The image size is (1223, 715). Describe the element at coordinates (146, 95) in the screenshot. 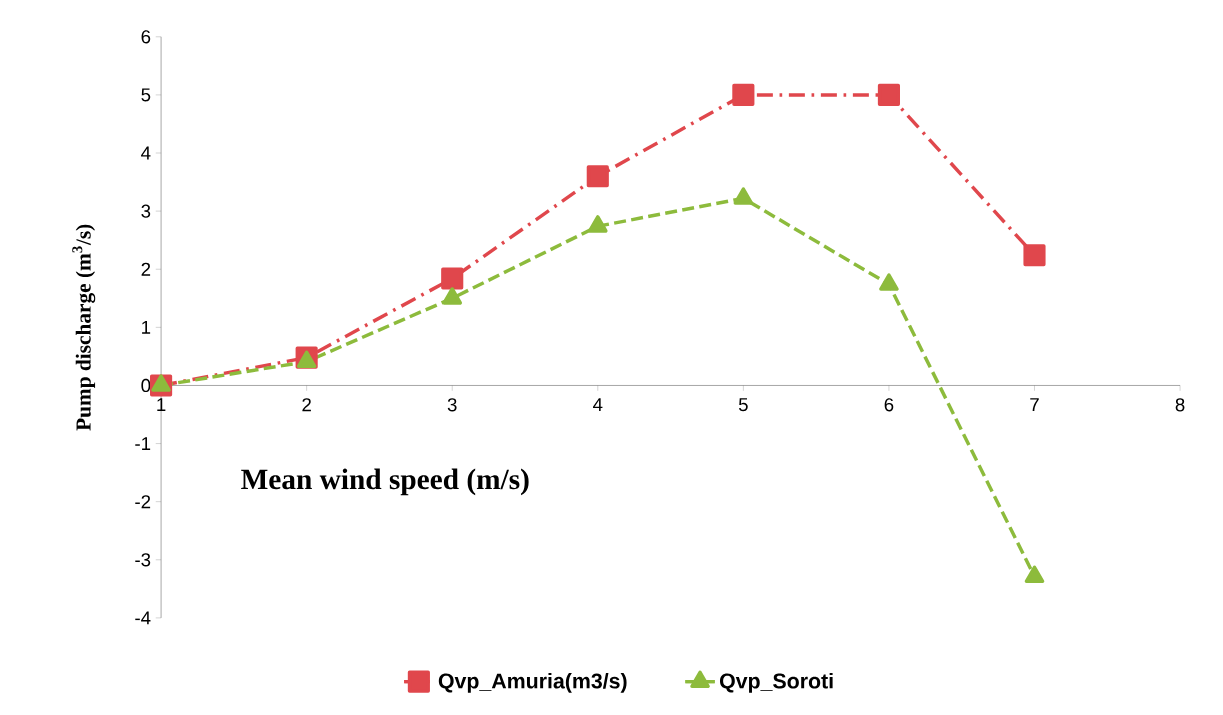

I see `y-tick-label: 5` at that location.